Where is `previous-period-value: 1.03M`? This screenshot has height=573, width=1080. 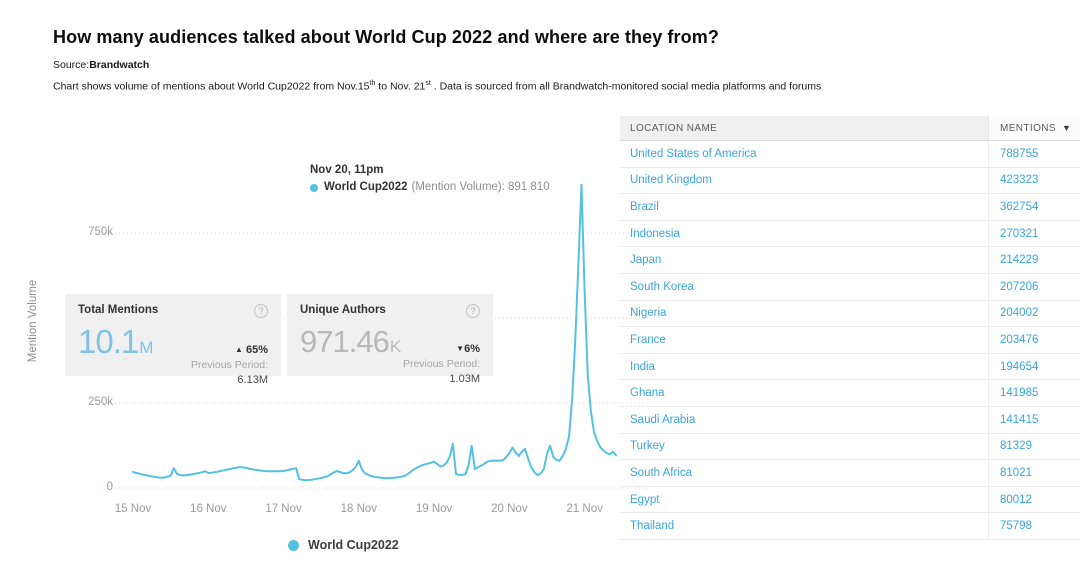
previous-period-value: 1.03M is located at coordinates (464, 379).